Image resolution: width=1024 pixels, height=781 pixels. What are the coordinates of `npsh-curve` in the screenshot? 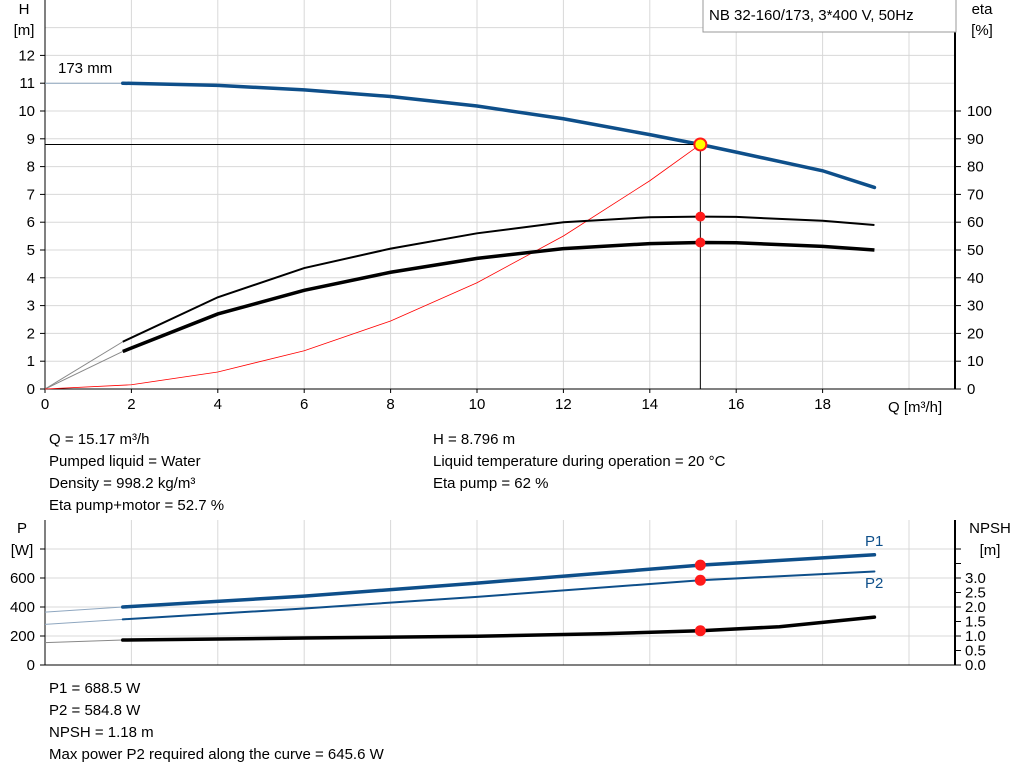 It's located at (499, 628).